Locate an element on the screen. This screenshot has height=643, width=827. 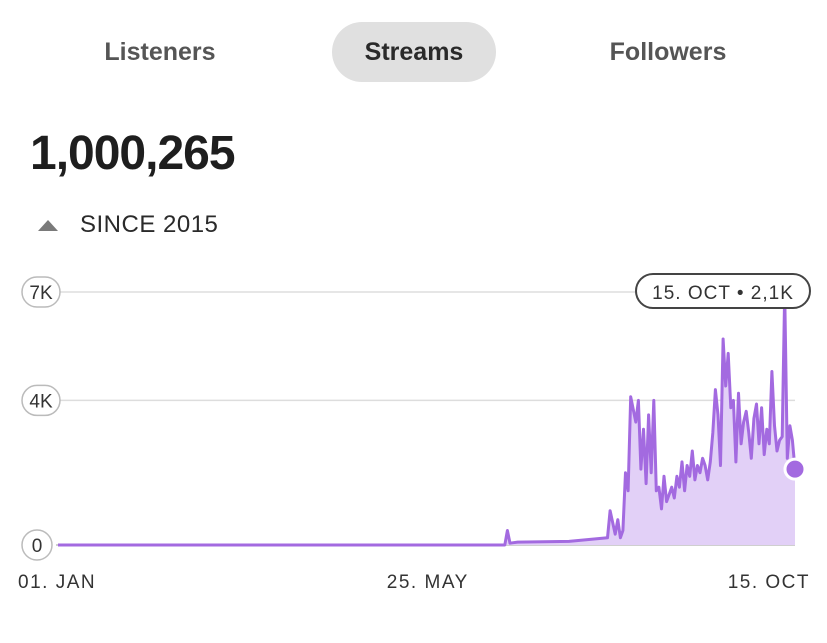
y-tick-label: 0 is located at coordinates (37, 546).